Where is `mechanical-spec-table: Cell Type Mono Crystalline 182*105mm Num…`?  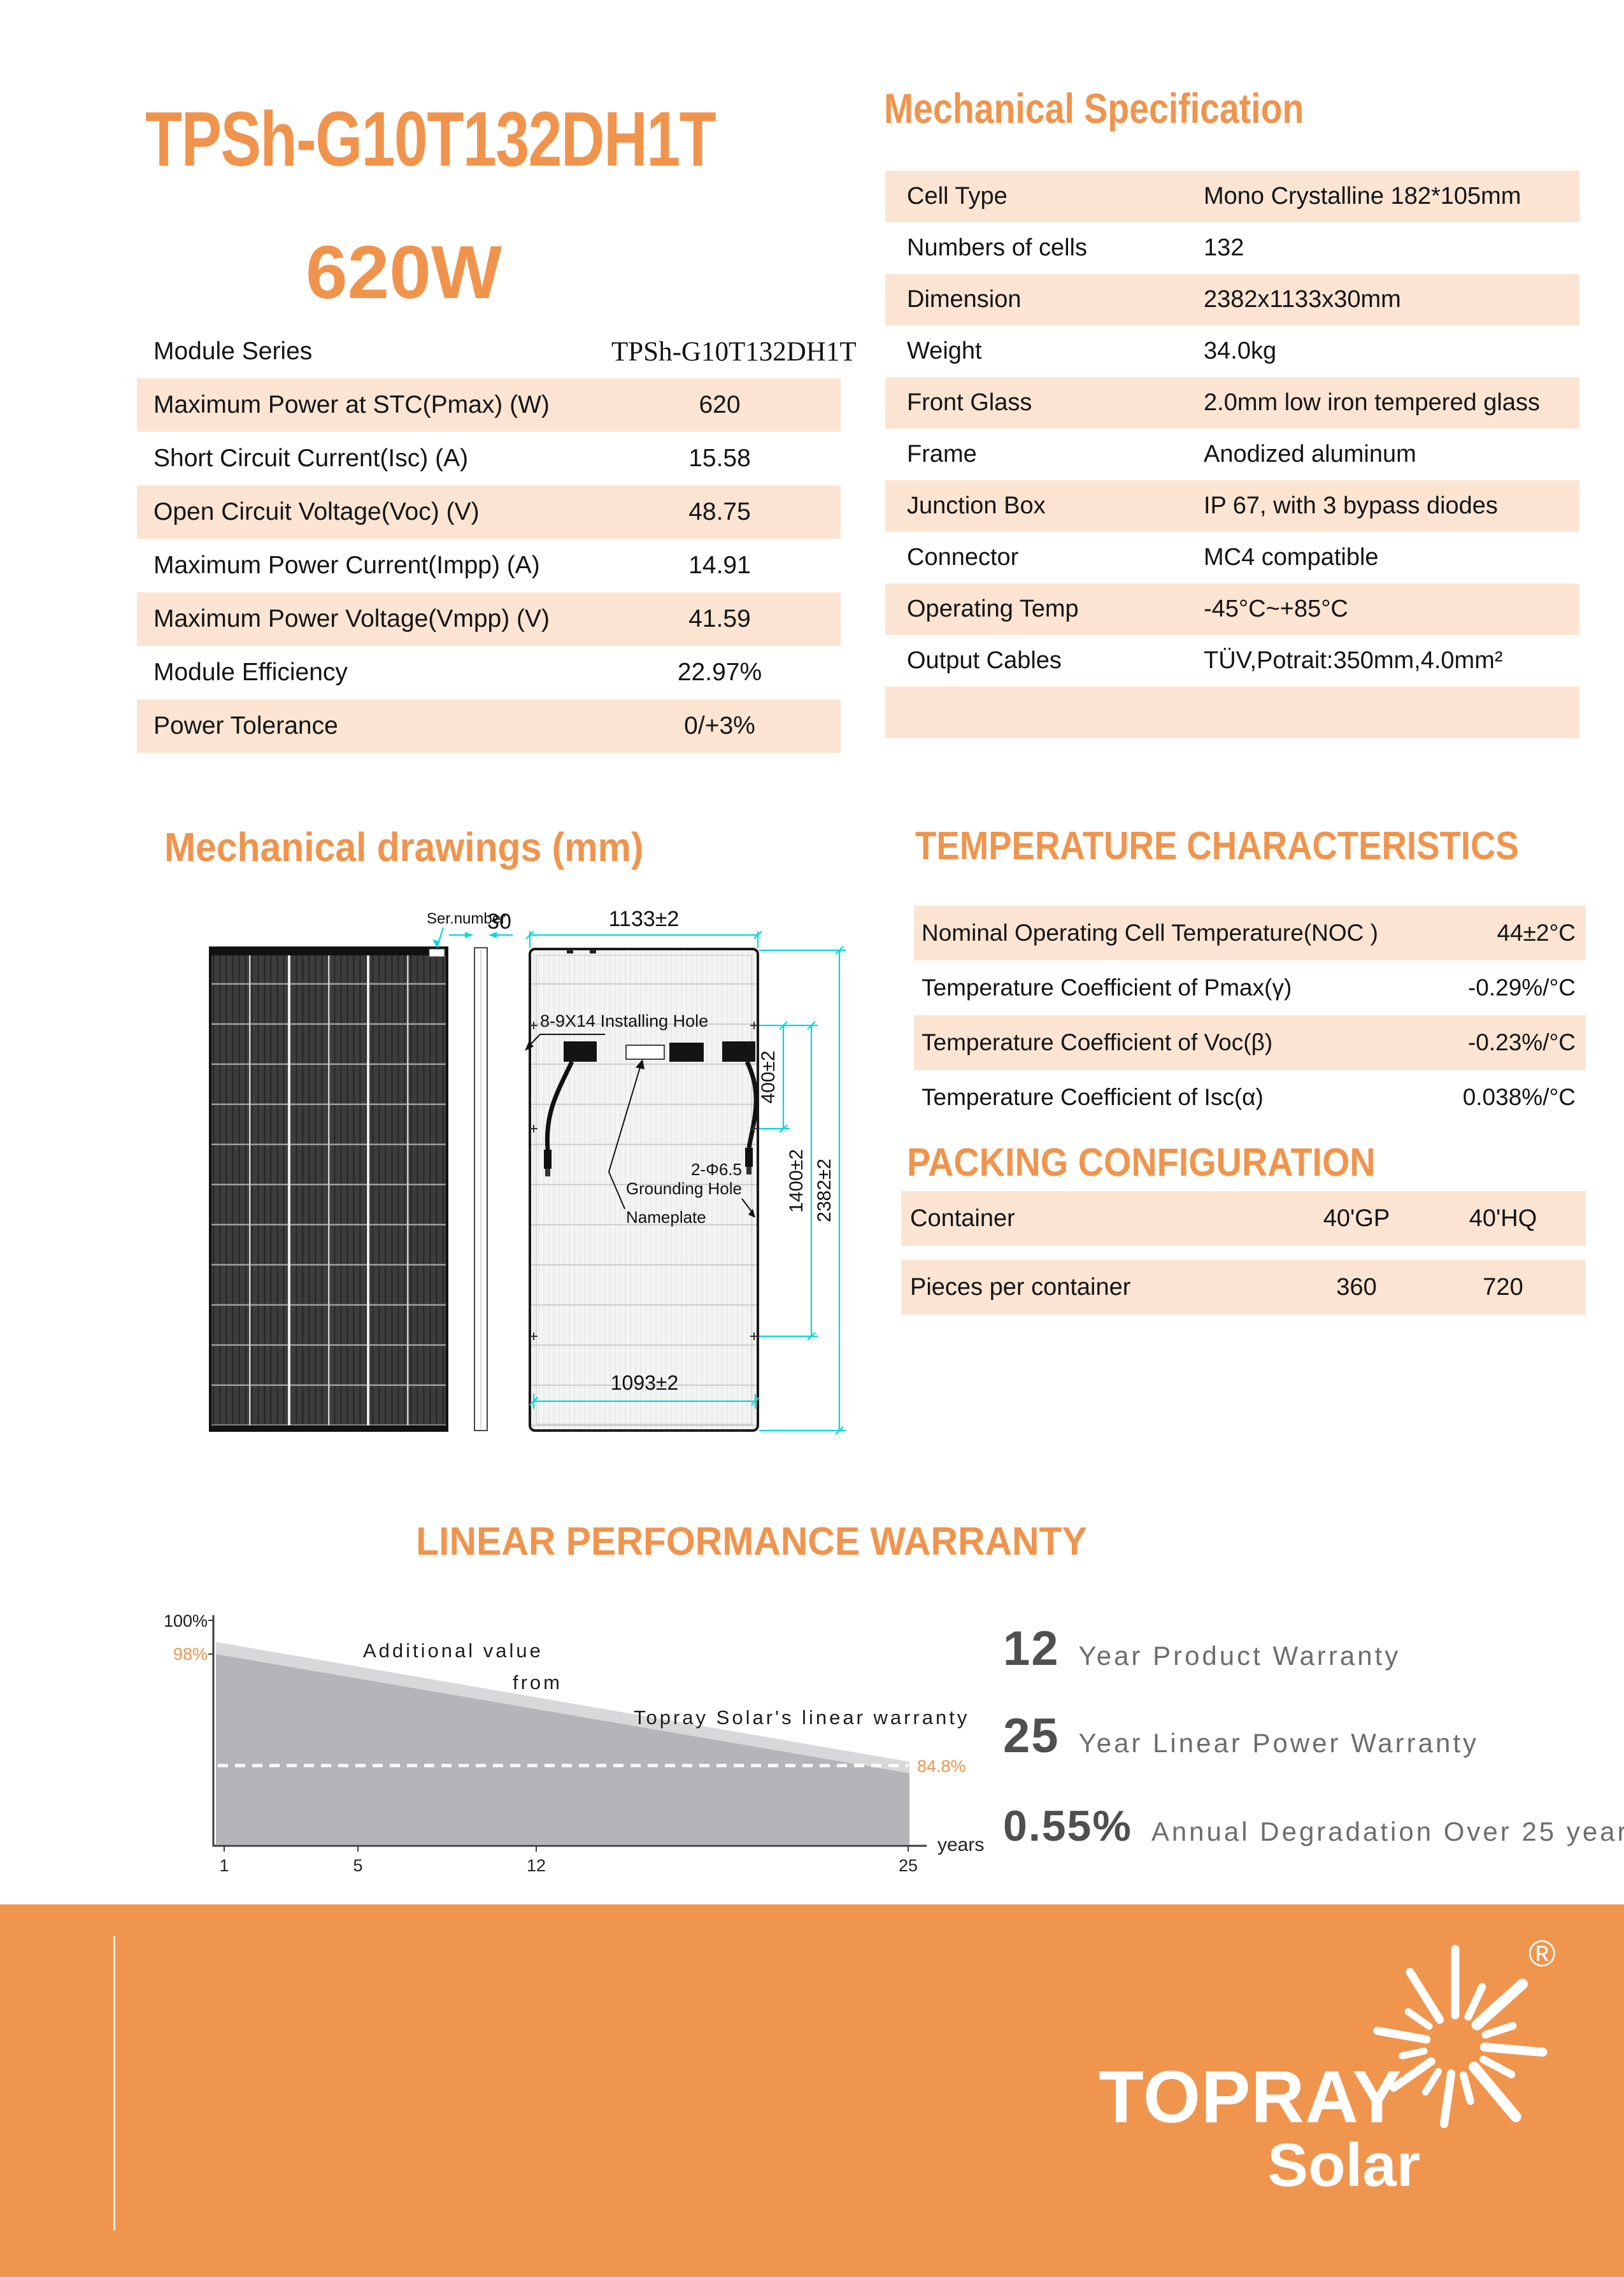 mechanical-spec-table: Cell Type Mono Crystalline 182*105mm Num… is located at coordinates (1232, 454).